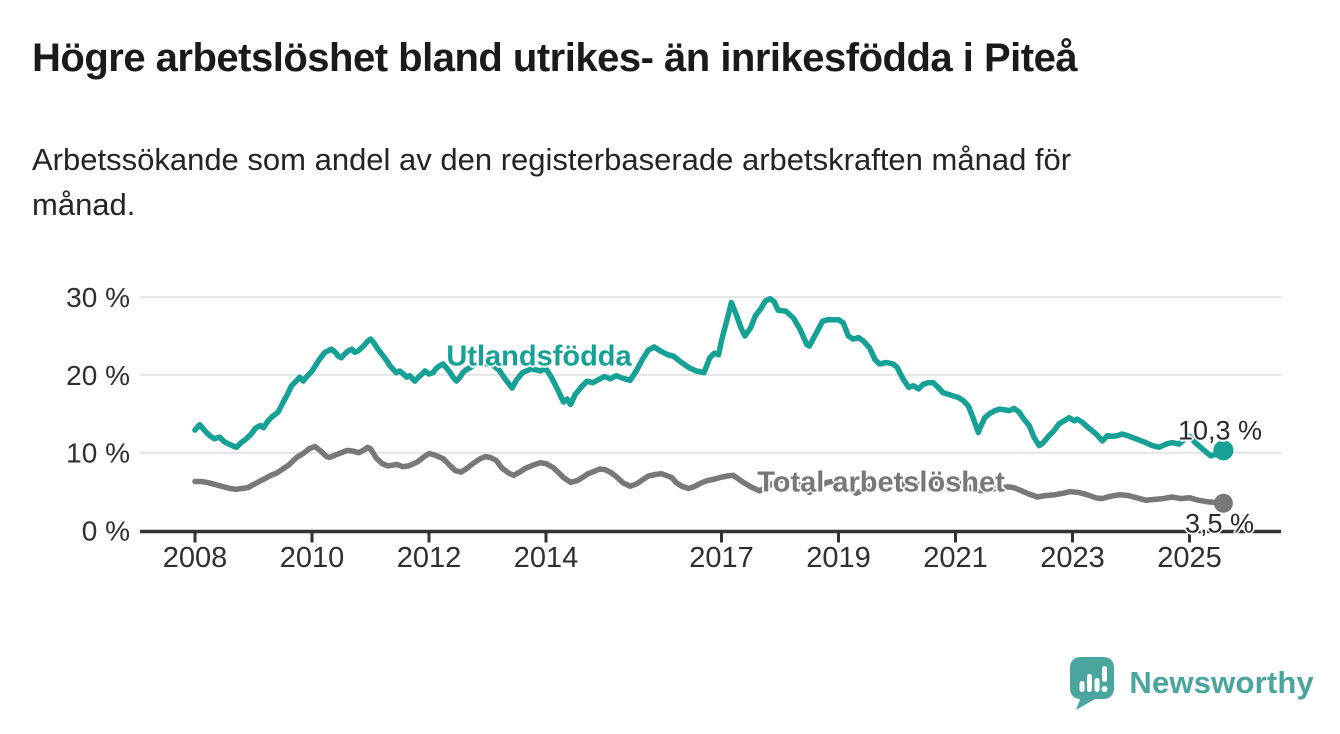 This screenshot has height=734, width=1340. What do you see at coordinates (721, 558) in the screenshot?
I see `x-tick-label-2017: 2017` at bounding box center [721, 558].